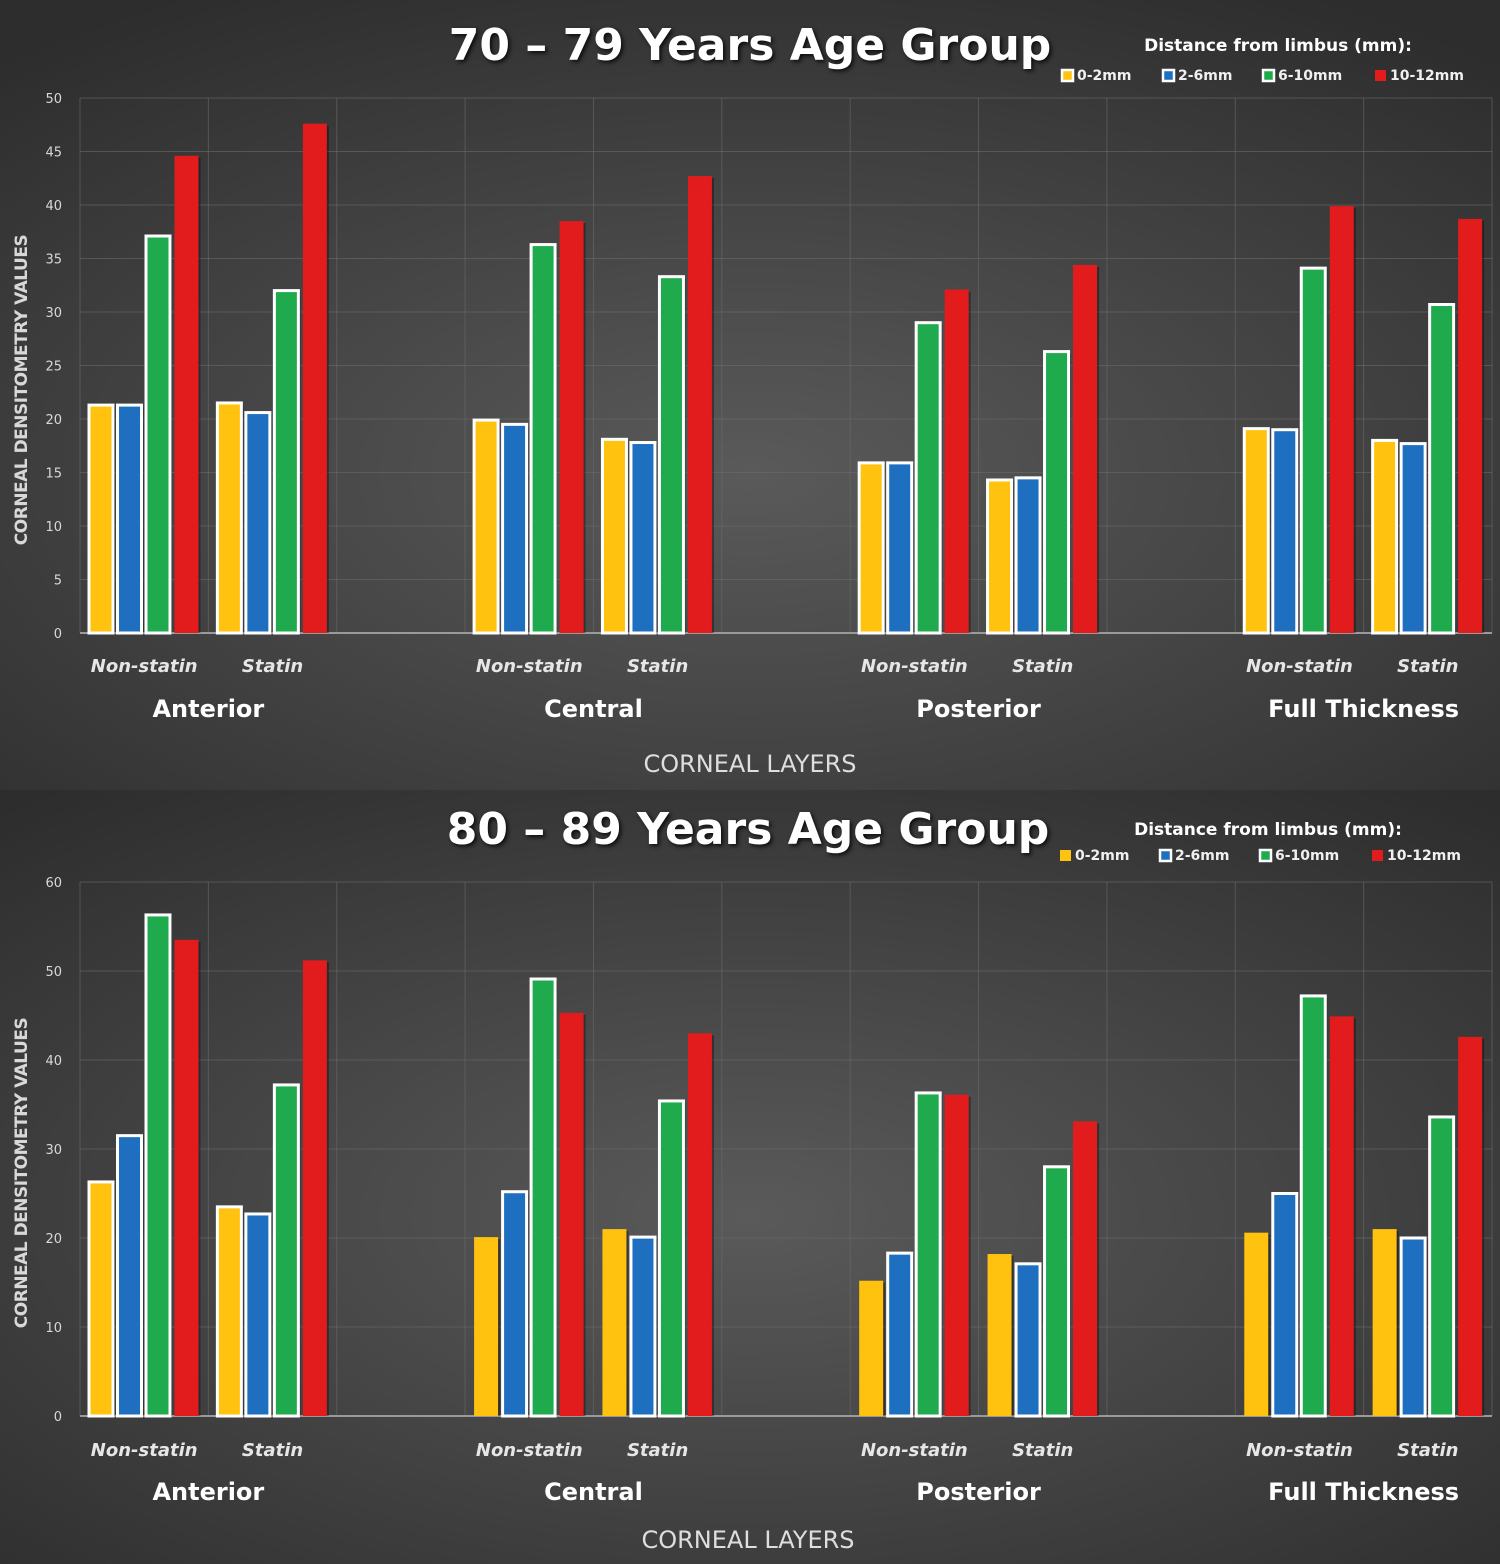 Image resolution: width=1500 pixels, height=1564 pixels. I want to click on y-tick-label: 25, so click(53, 367).